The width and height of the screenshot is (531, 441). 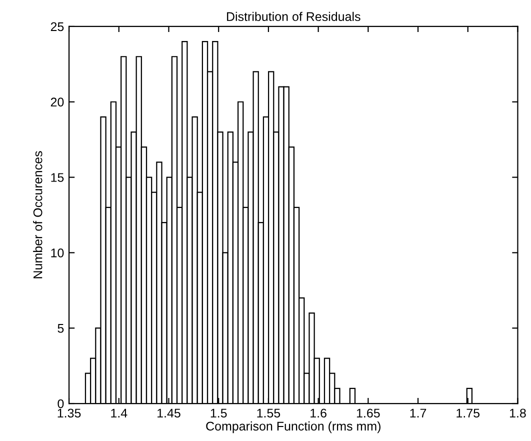 What do you see at coordinates (468, 413) in the screenshot?
I see `x-tick-label: 1.75` at bounding box center [468, 413].